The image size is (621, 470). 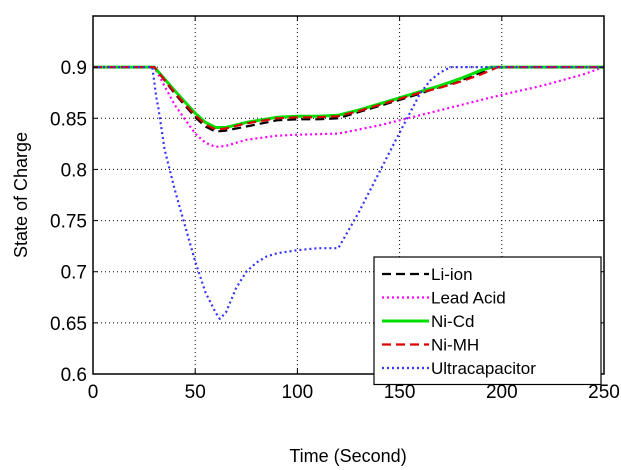 I want to click on y-axis-title: State of Charge, so click(x=21, y=195).